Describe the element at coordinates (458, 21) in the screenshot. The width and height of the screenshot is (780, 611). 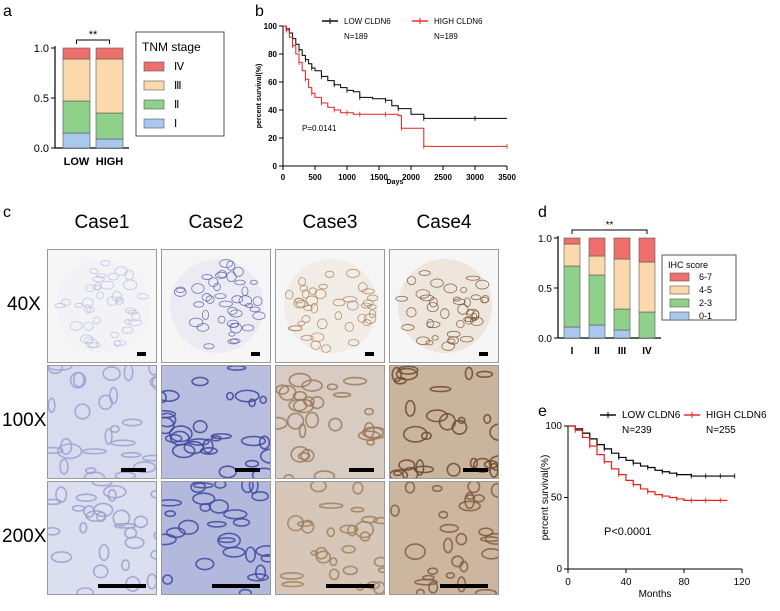
I see `legend-label: HIGH CLDN6` at that location.